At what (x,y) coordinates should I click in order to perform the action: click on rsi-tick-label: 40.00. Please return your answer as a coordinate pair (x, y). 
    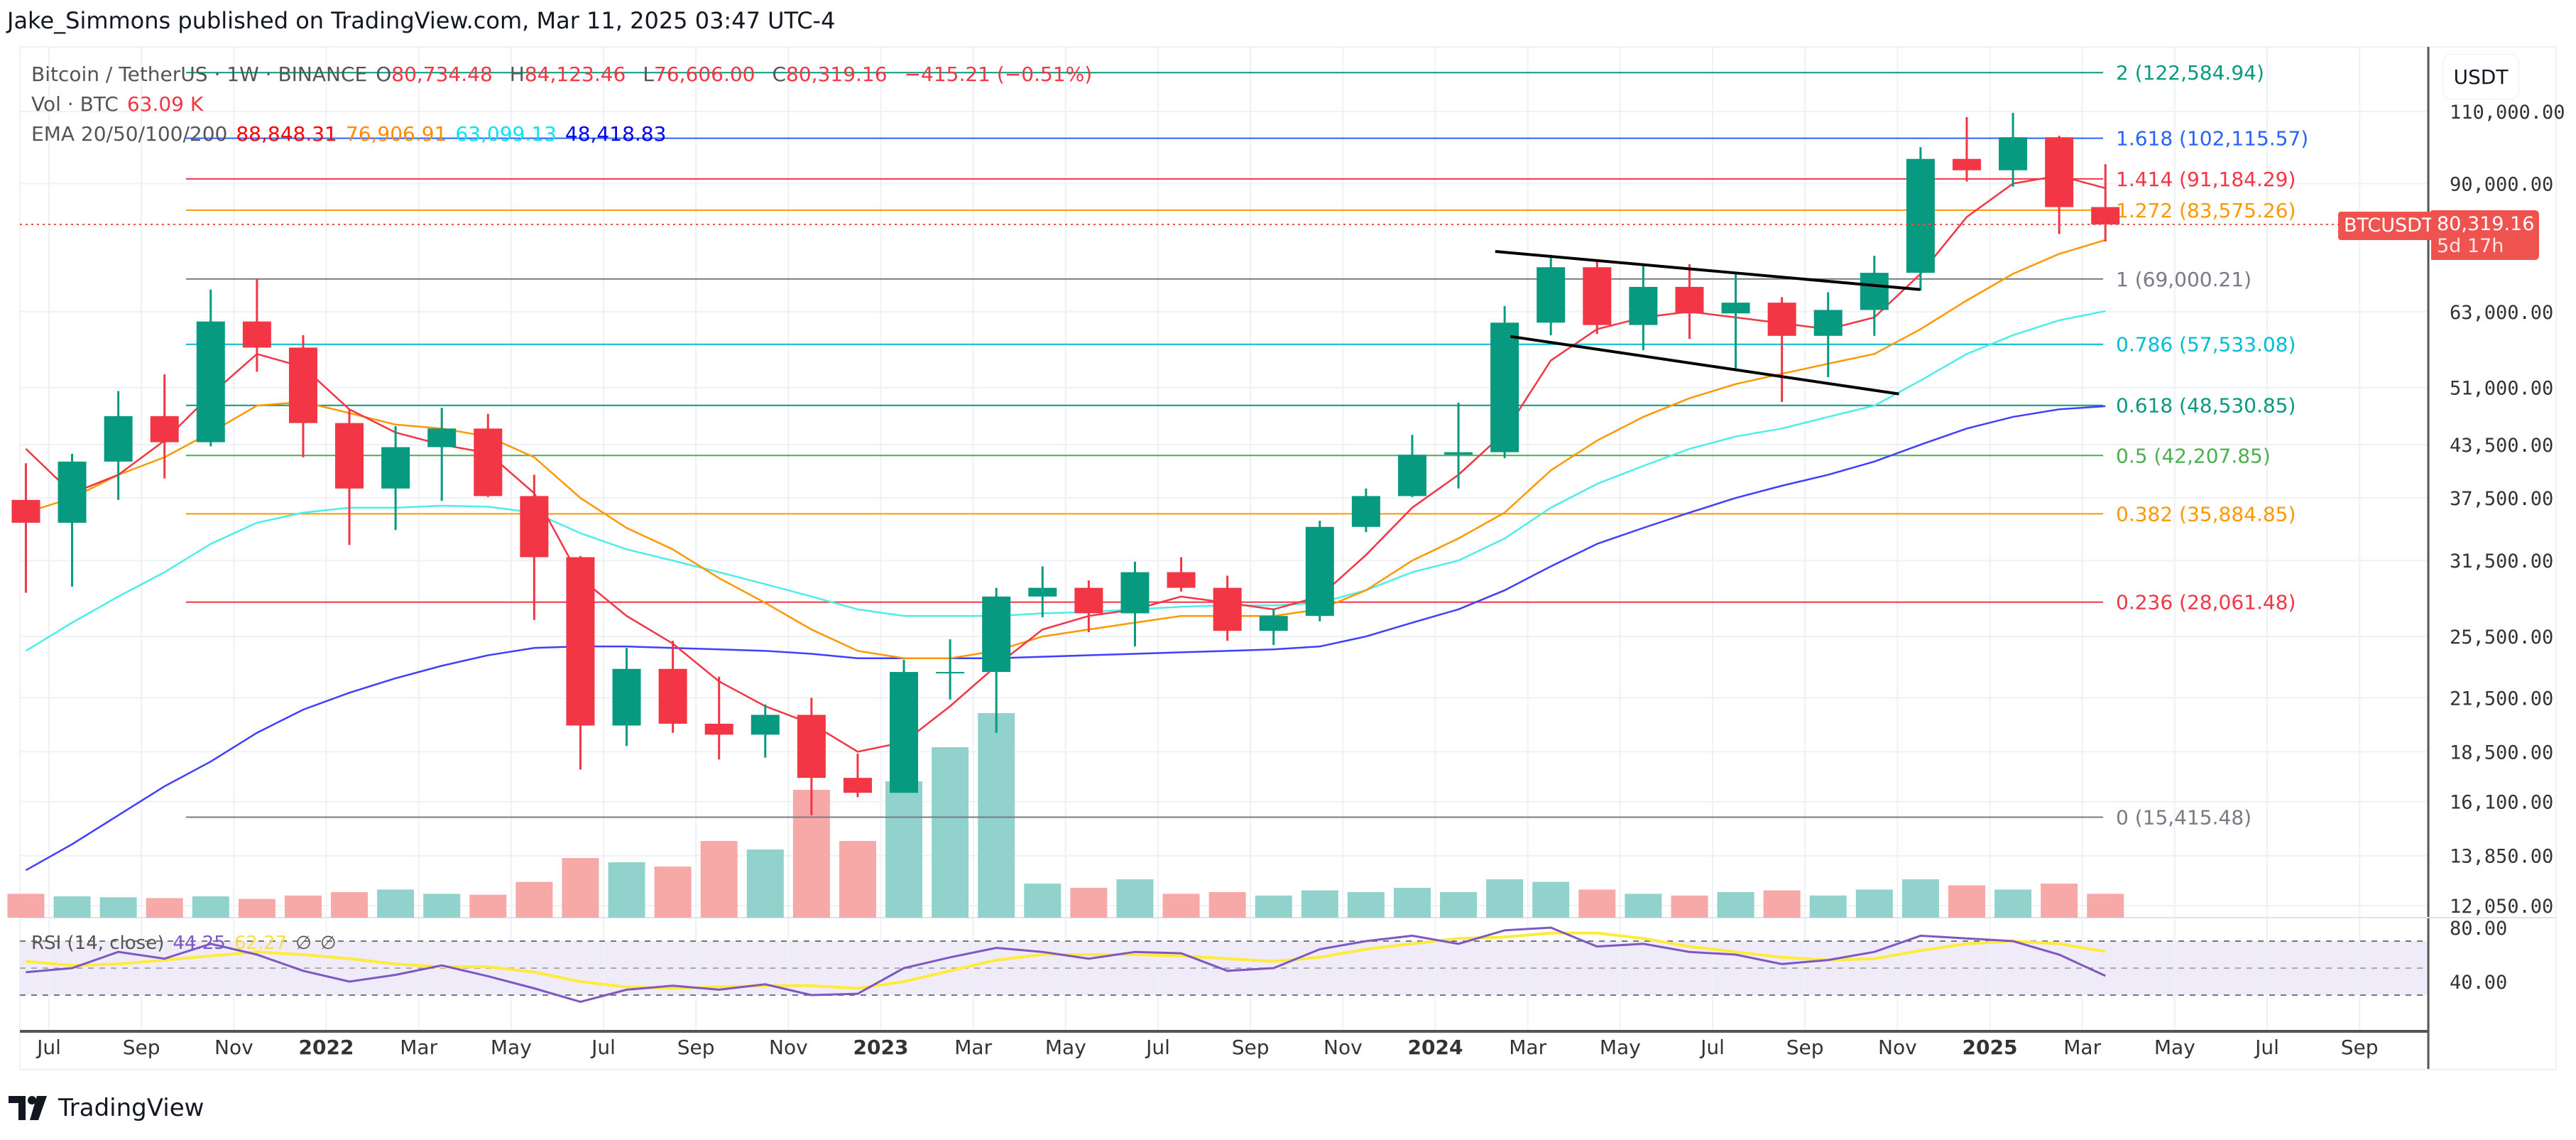
    Looking at the image, I should click on (2478, 983).